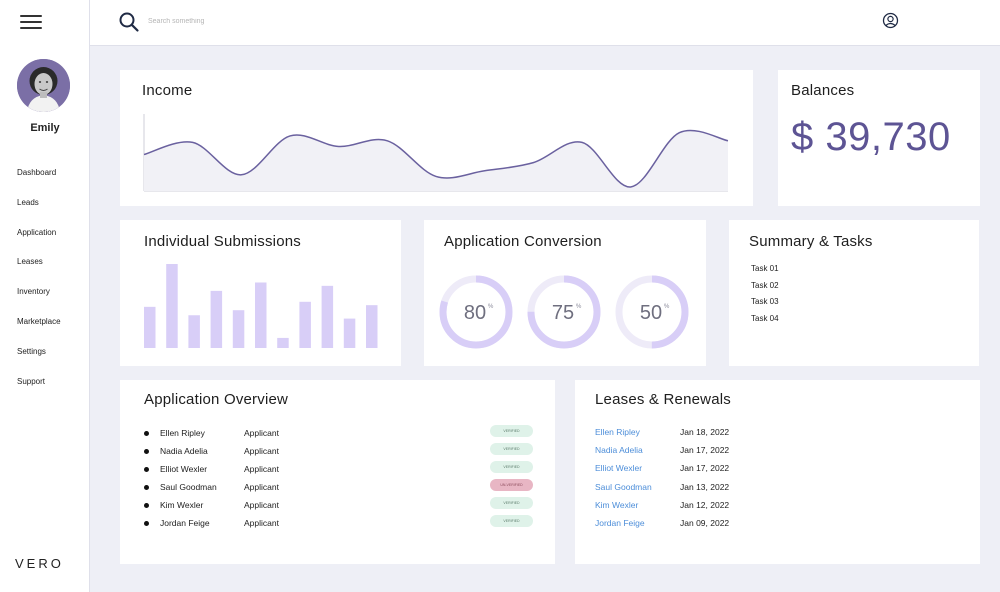 Image resolution: width=1000 pixels, height=592 pixels. What do you see at coordinates (37, 232) in the screenshot?
I see `sidebar-item-application: Application` at bounding box center [37, 232].